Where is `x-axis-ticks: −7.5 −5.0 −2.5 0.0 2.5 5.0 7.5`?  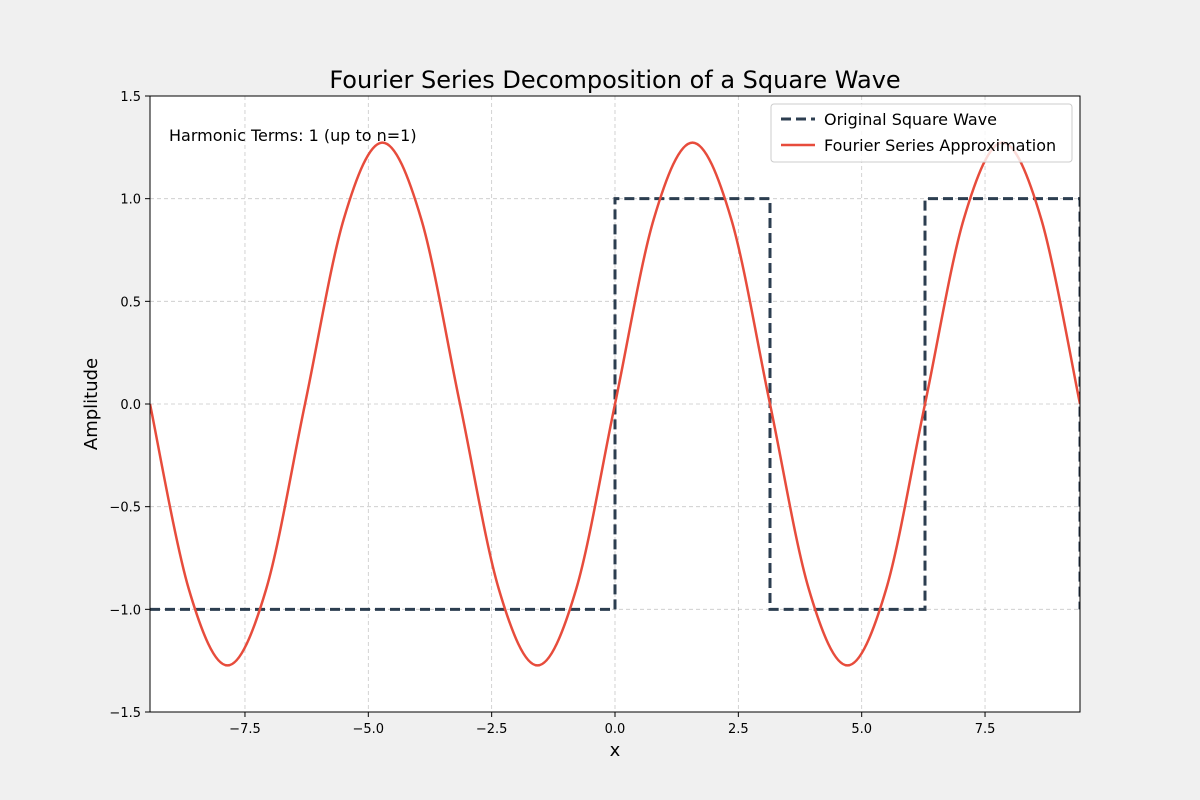 x-axis-ticks: −7.5 −5.0 −2.5 0.0 2.5 5.0 7.5 is located at coordinates (612, 724).